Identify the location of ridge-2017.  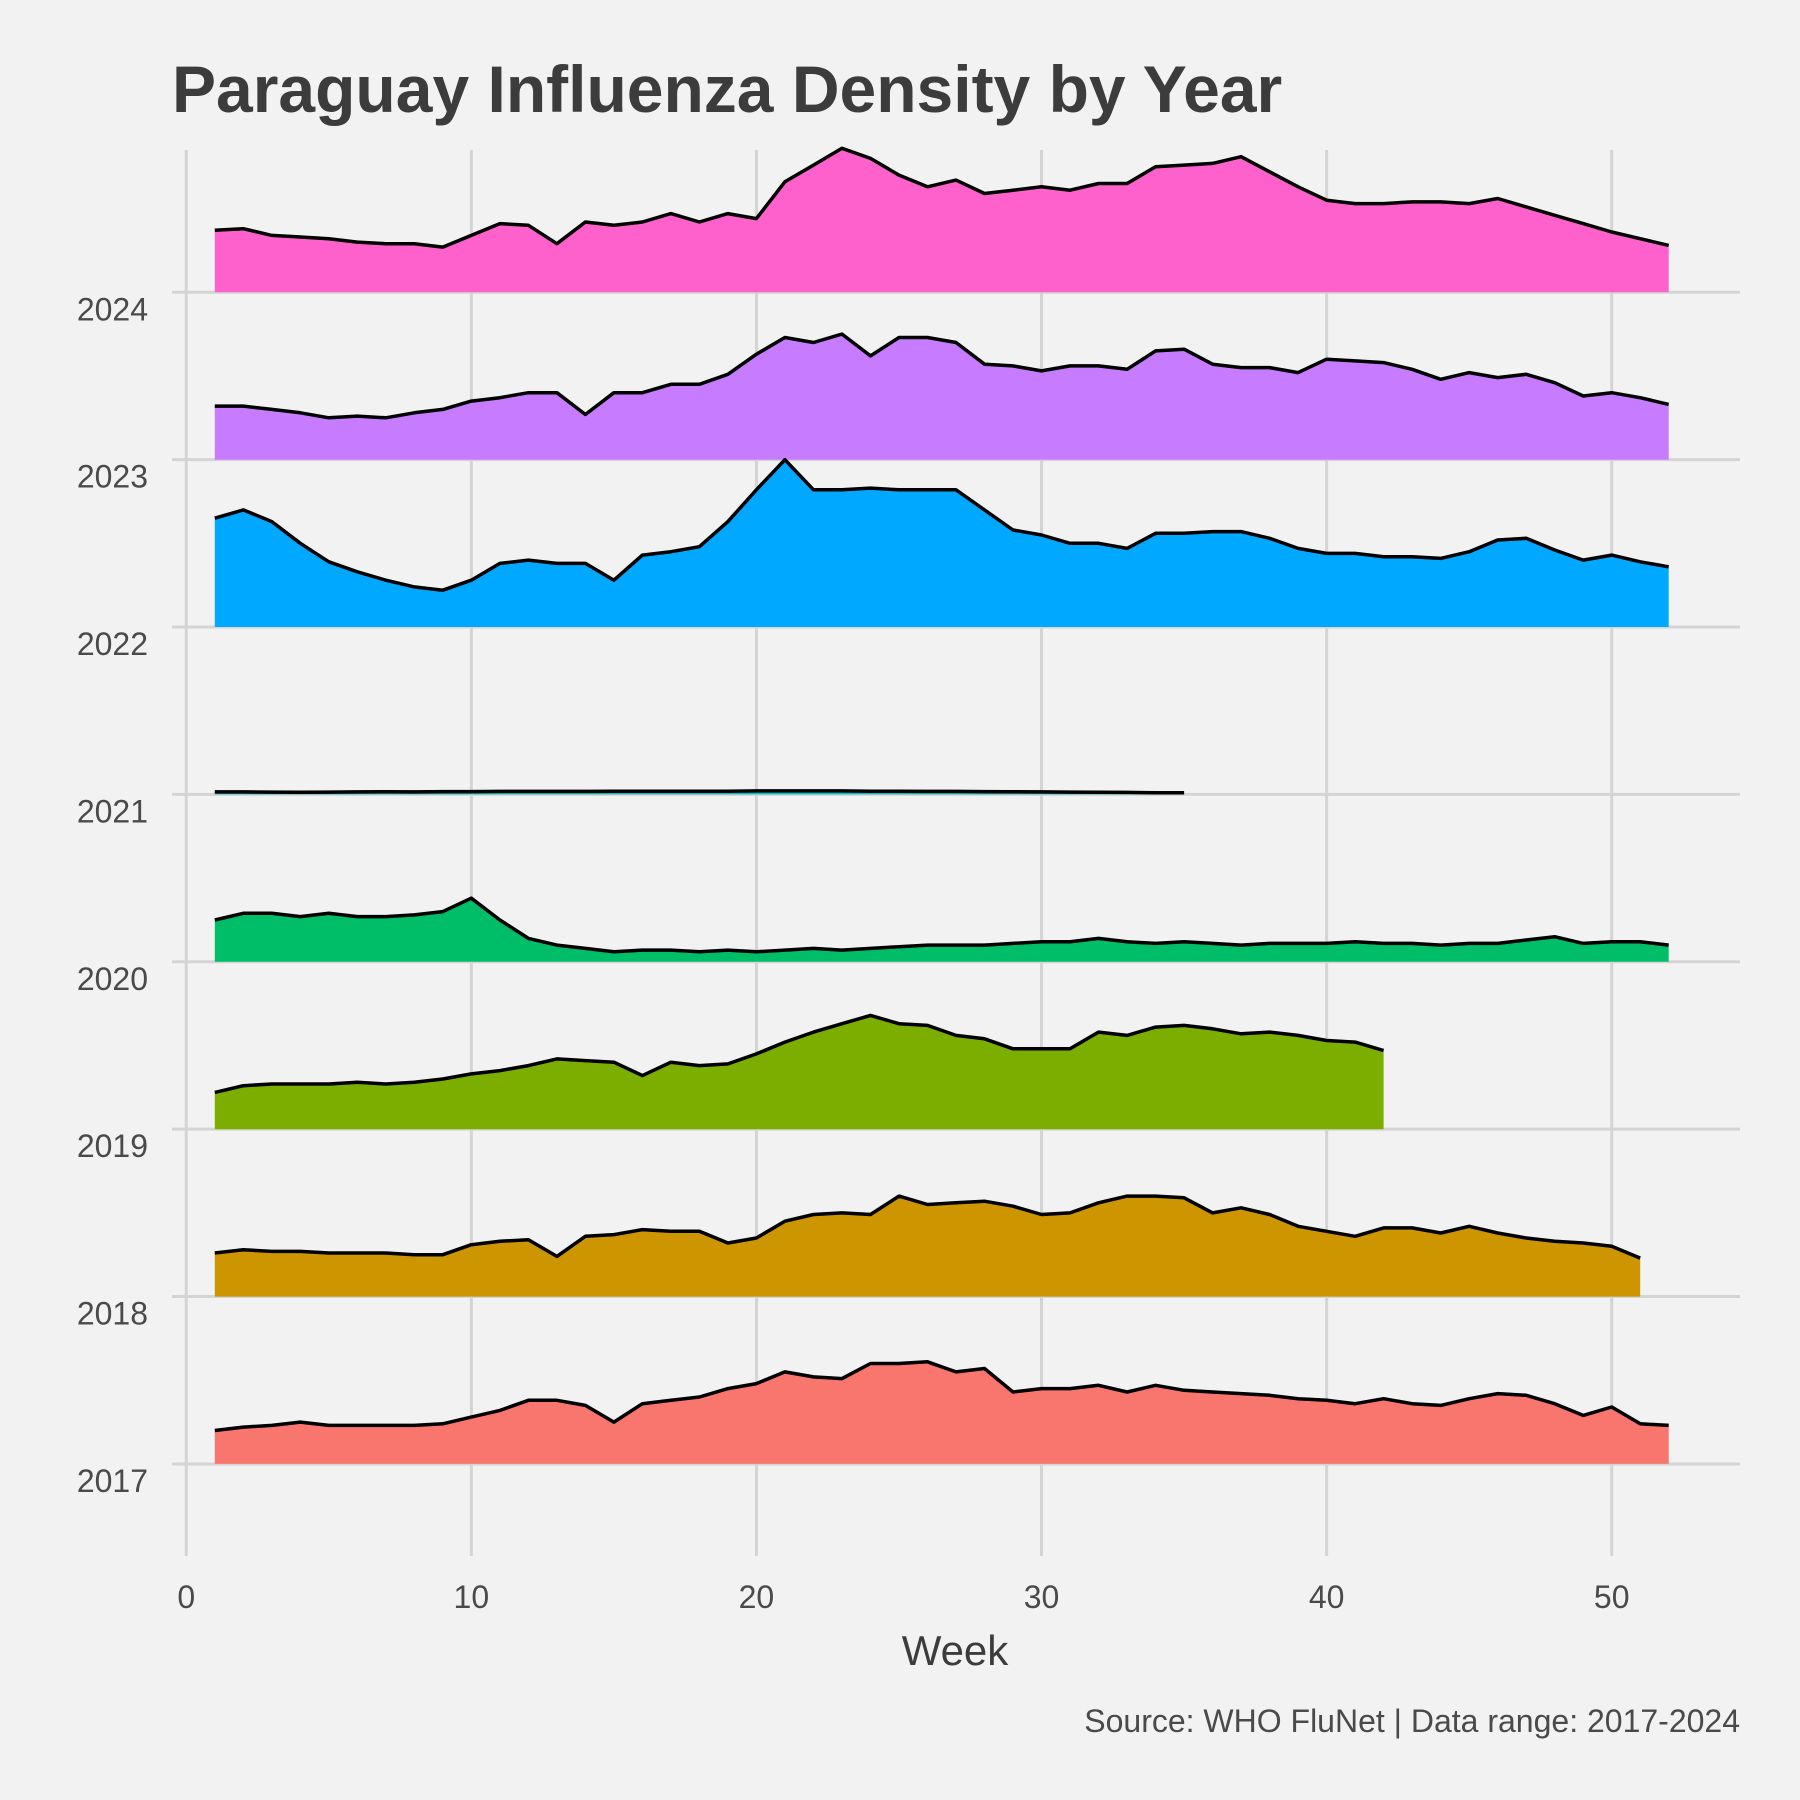
(941, 1412).